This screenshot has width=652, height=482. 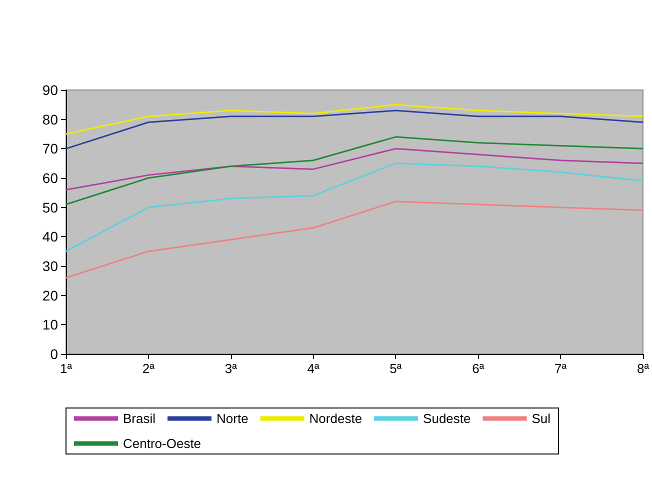 What do you see at coordinates (139, 418) in the screenshot?
I see `legend-label: Brasil` at bounding box center [139, 418].